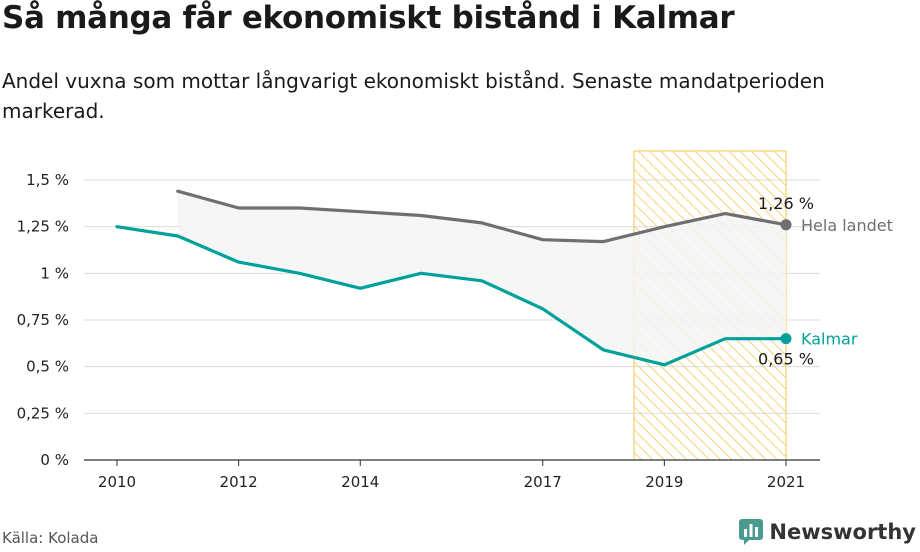  I want to click on x-tick-label: 2021, so click(786, 482).